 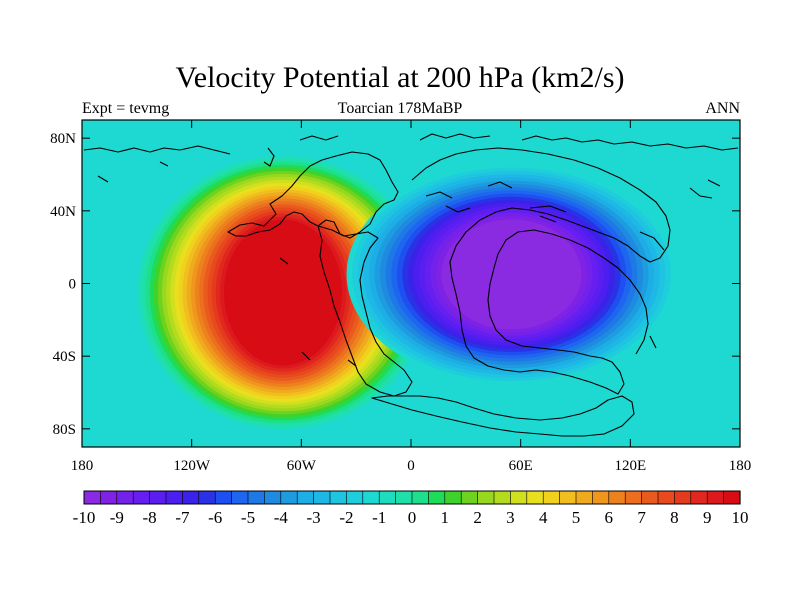 What do you see at coordinates (379, 517) in the screenshot?
I see `colorbar-label: -1` at bounding box center [379, 517].